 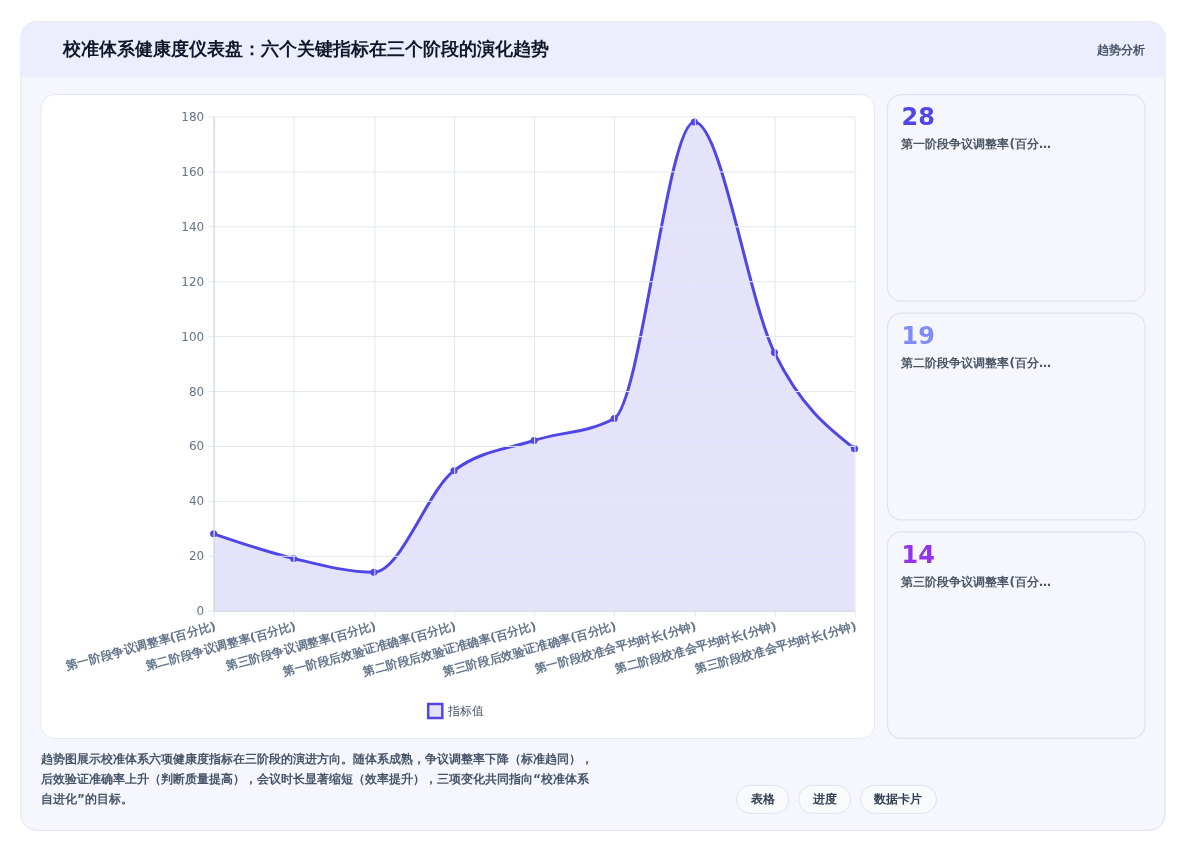 I want to click on text: 进度, so click(x=824, y=799).